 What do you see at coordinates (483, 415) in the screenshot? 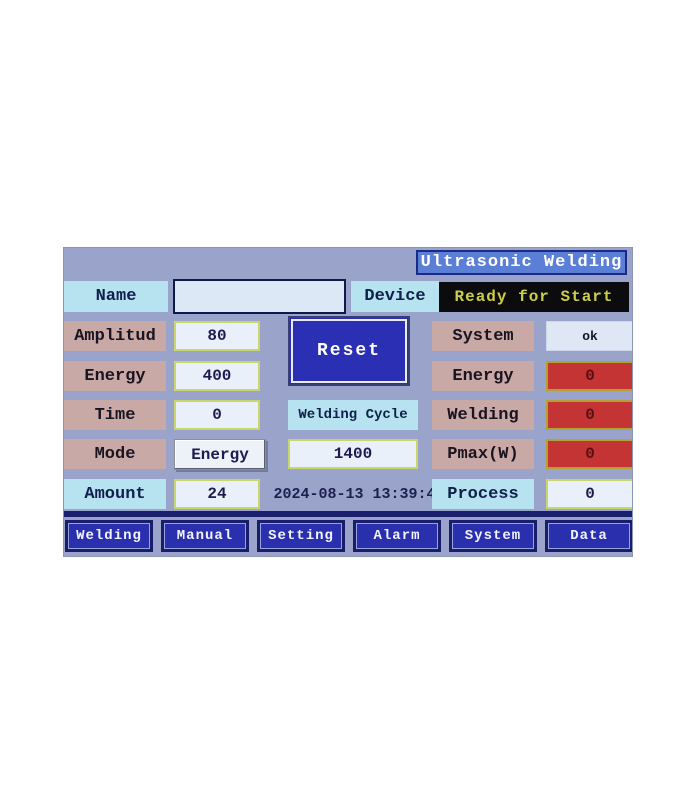
I see `welding-actual-label: Welding` at bounding box center [483, 415].